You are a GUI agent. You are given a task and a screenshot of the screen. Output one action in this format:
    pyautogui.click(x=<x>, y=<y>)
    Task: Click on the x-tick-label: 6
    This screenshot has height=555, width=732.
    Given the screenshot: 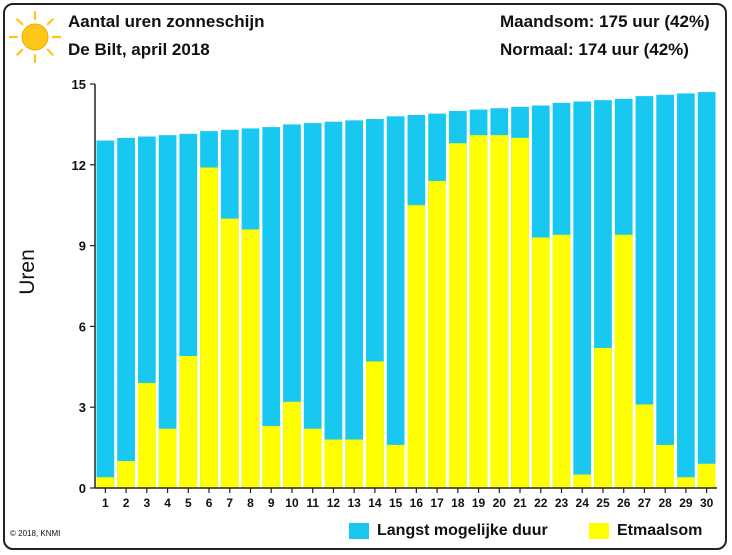 What is the action you would take?
    pyautogui.click(x=209, y=503)
    